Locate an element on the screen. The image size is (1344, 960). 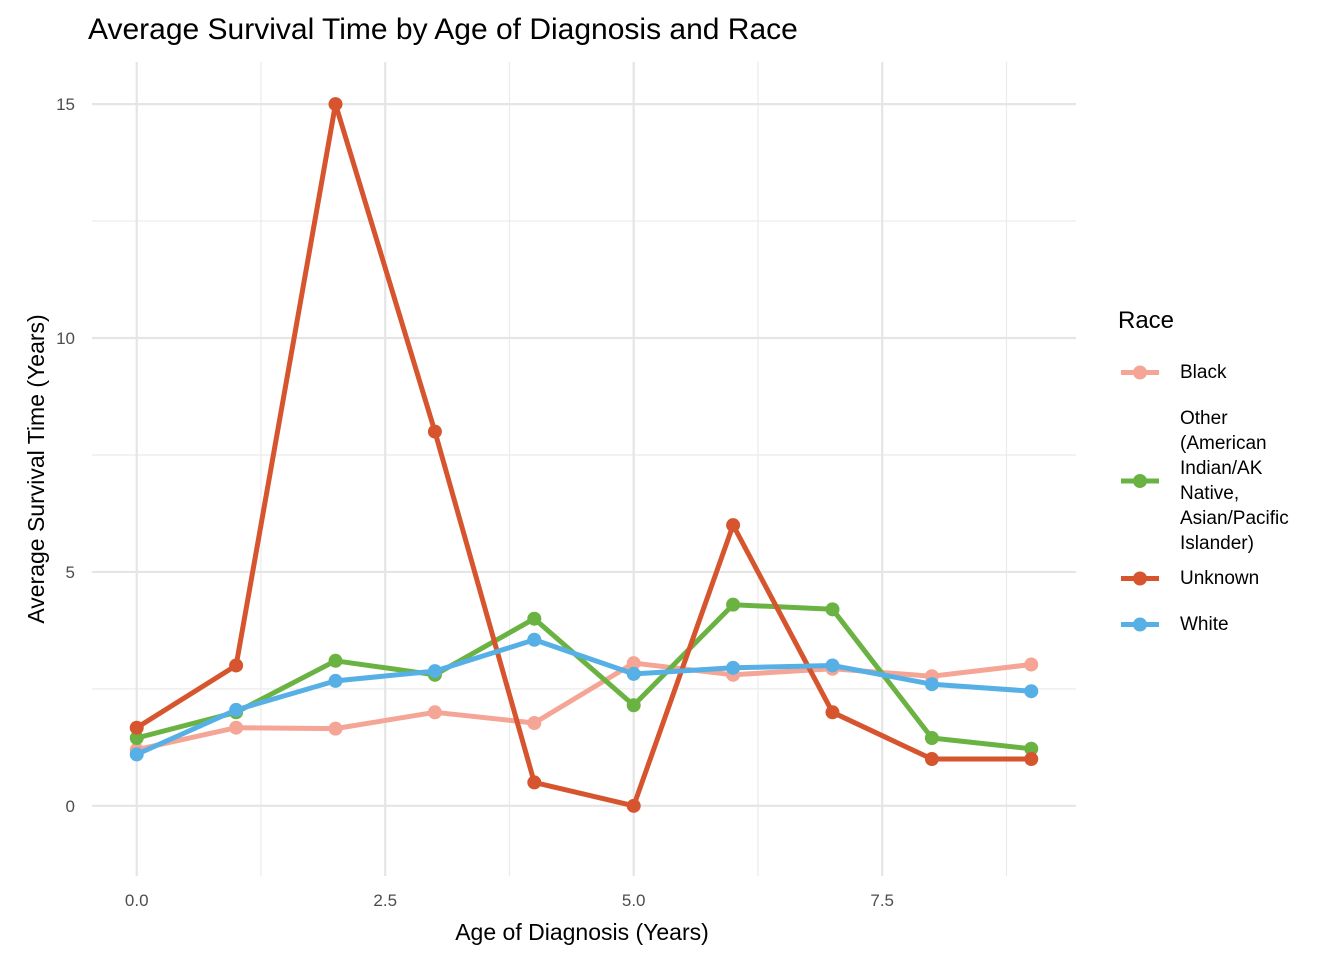
legend-label-line: White is located at coordinates (1204, 624).